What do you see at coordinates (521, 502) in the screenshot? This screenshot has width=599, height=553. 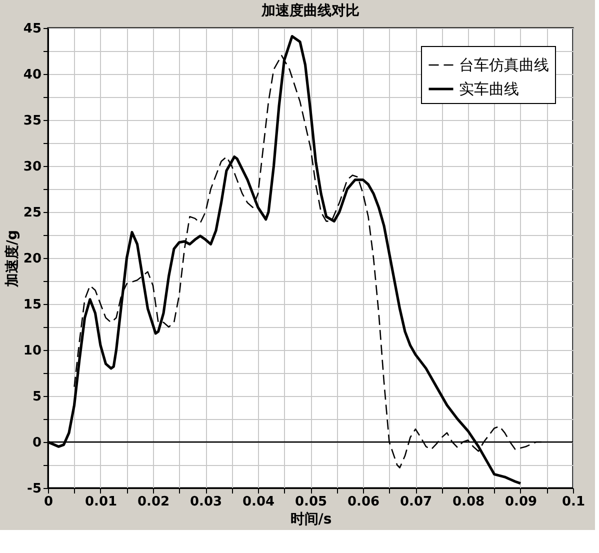 I see `x-tick-label: 0.09` at bounding box center [521, 502].